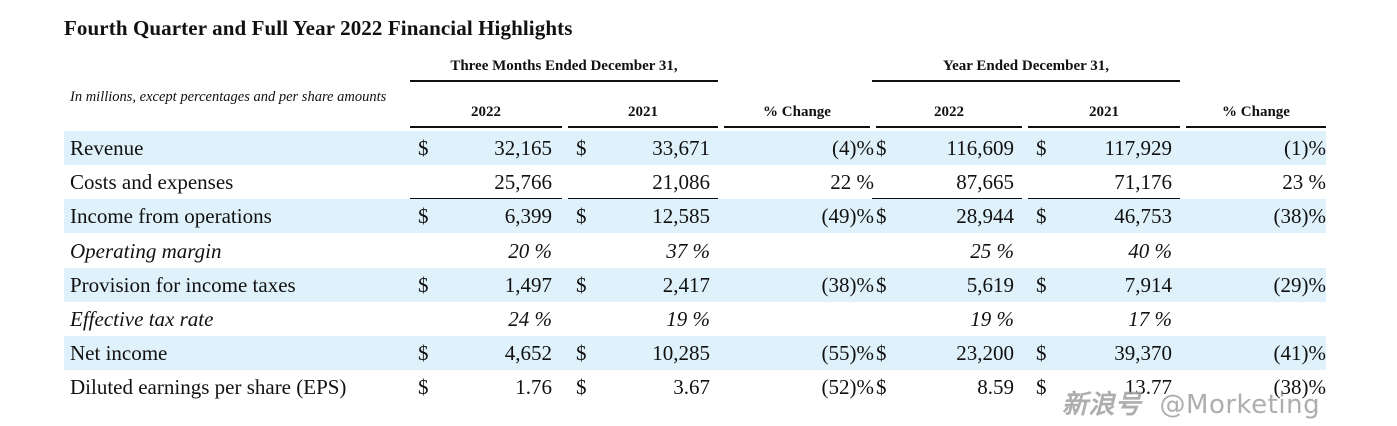 The height and width of the screenshot is (426, 1397). Describe the element at coordinates (1143, 353) in the screenshot. I see `cell-y21: 39,370` at that location.